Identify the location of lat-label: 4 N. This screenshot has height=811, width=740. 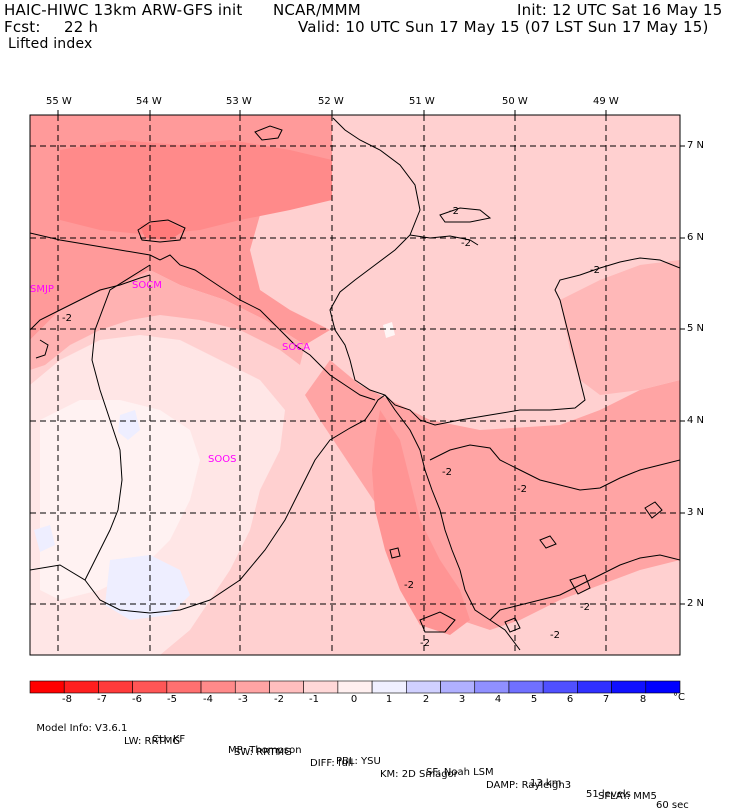
(696, 420).